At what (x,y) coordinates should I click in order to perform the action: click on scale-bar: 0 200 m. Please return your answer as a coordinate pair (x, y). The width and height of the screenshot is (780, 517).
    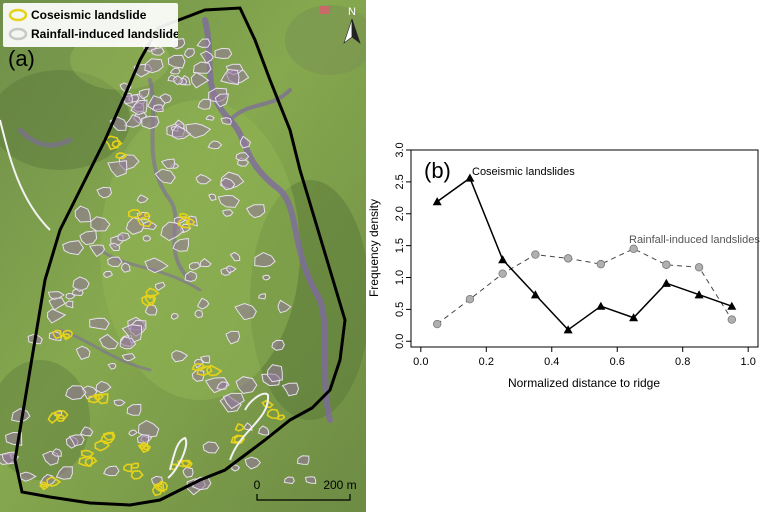
    Looking at the image, I should click on (305, 489).